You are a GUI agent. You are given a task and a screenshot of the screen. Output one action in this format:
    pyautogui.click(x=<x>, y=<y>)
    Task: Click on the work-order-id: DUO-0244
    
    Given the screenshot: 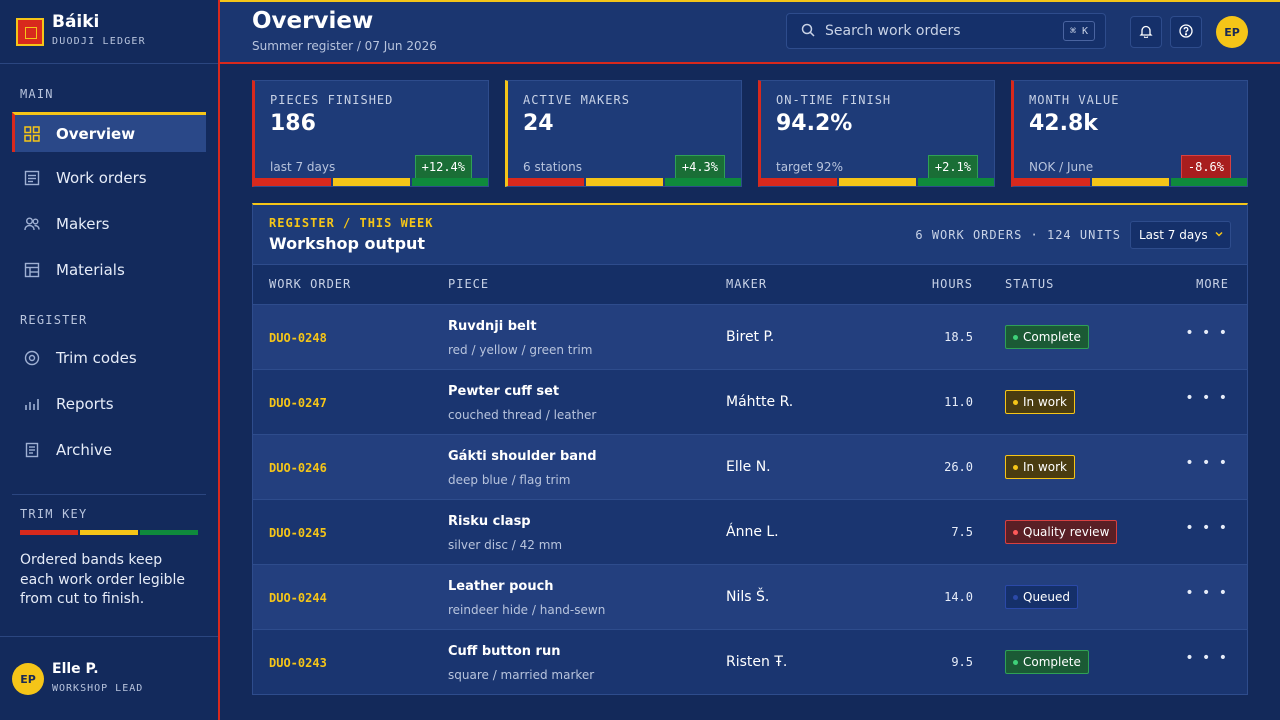 What is the action you would take?
    pyautogui.click(x=298, y=598)
    